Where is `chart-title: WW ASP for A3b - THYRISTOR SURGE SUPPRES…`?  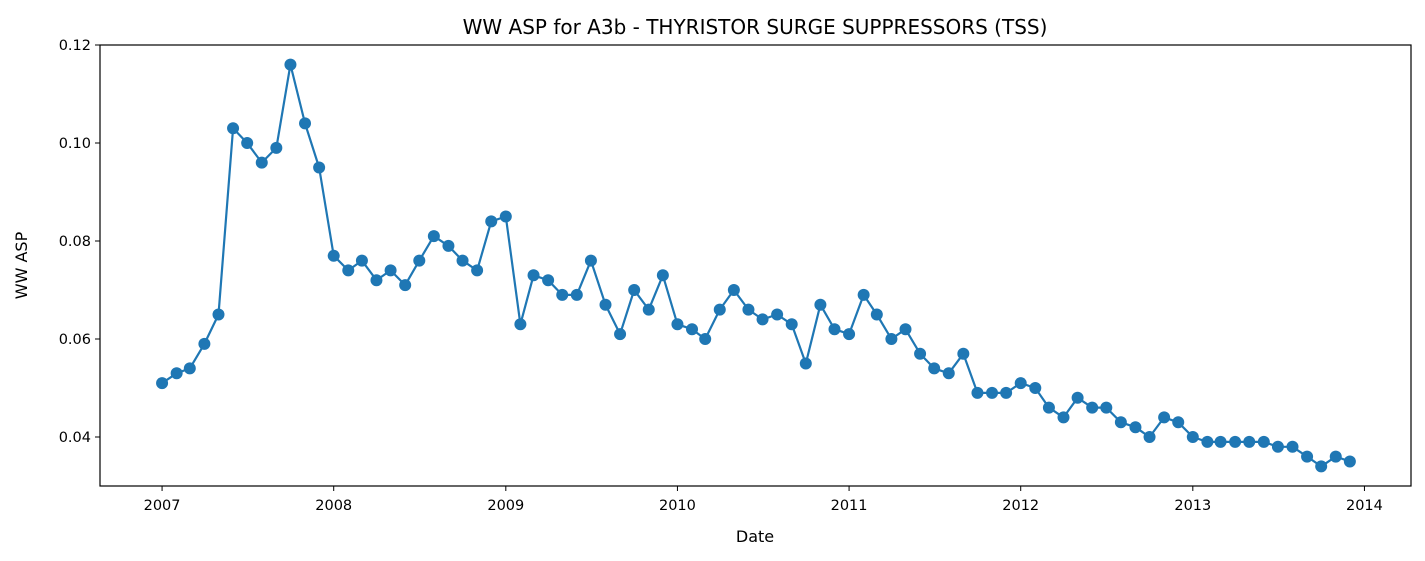 chart-title: WW ASP for A3b - THYRISTOR SURGE SUPPRES… is located at coordinates (755, 27).